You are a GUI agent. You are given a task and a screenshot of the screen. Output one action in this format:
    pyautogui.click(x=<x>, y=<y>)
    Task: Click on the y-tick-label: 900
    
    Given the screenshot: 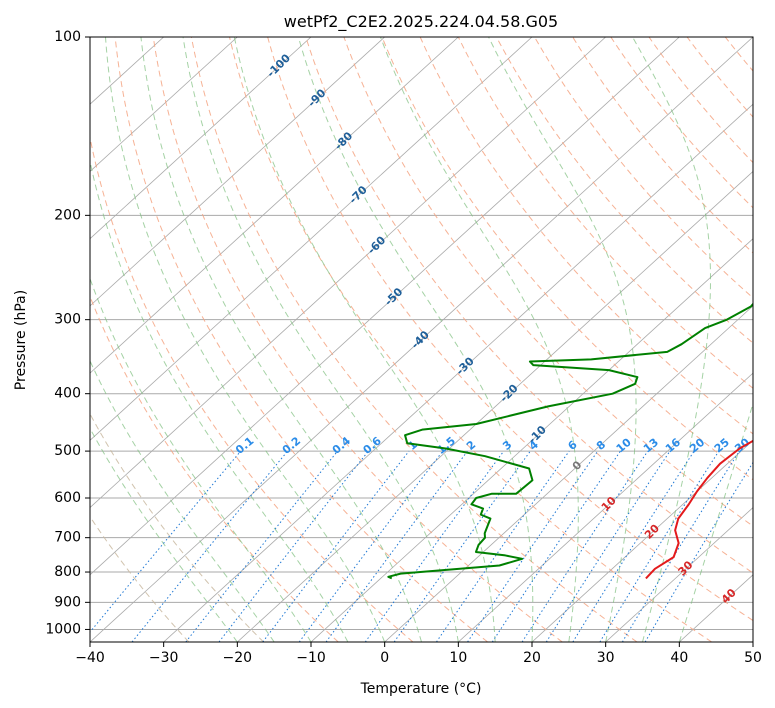 What is the action you would take?
    pyautogui.click(x=67, y=602)
    